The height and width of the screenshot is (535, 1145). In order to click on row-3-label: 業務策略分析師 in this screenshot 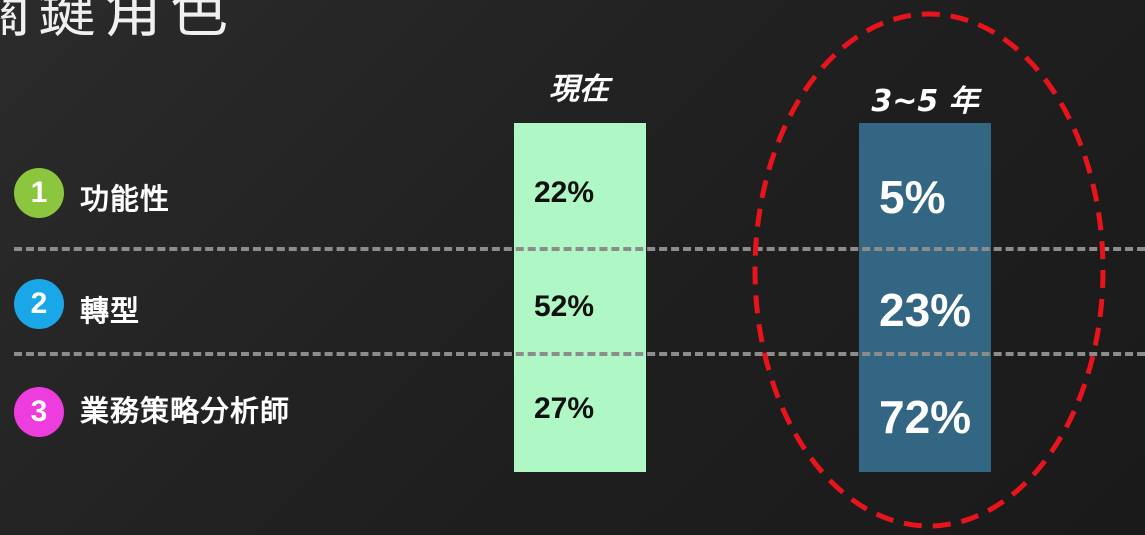, I will do `click(185, 411)`.